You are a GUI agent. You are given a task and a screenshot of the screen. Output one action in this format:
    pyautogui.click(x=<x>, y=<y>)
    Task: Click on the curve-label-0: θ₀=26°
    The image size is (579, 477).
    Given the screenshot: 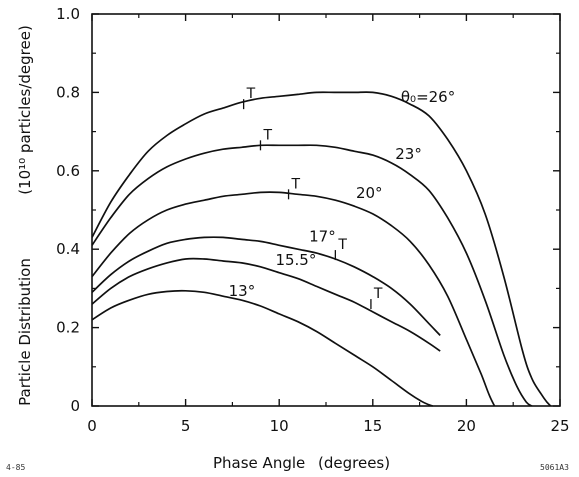 What is the action you would take?
    pyautogui.click(x=428, y=97)
    